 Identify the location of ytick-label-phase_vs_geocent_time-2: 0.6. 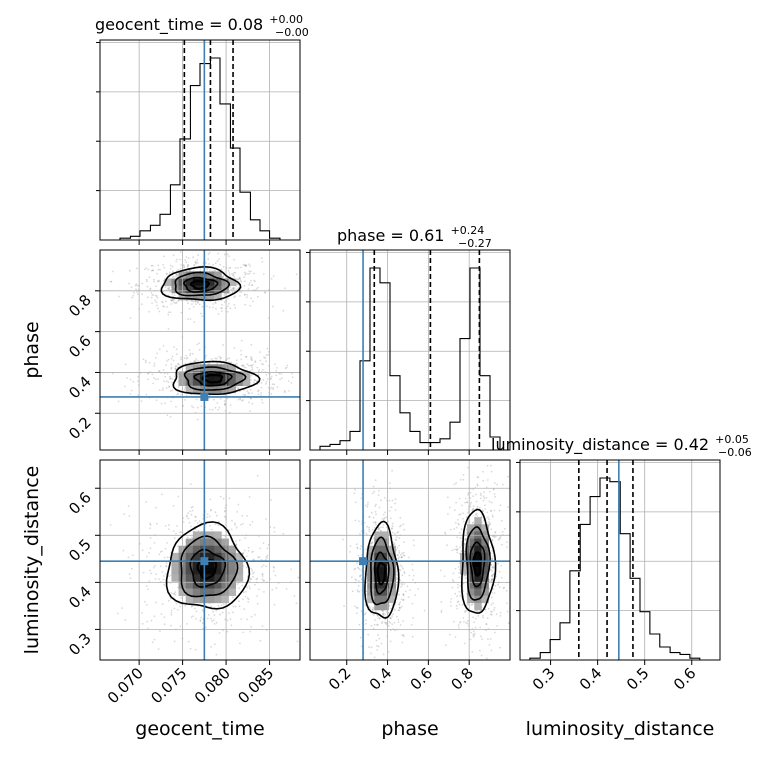
(80, 347).